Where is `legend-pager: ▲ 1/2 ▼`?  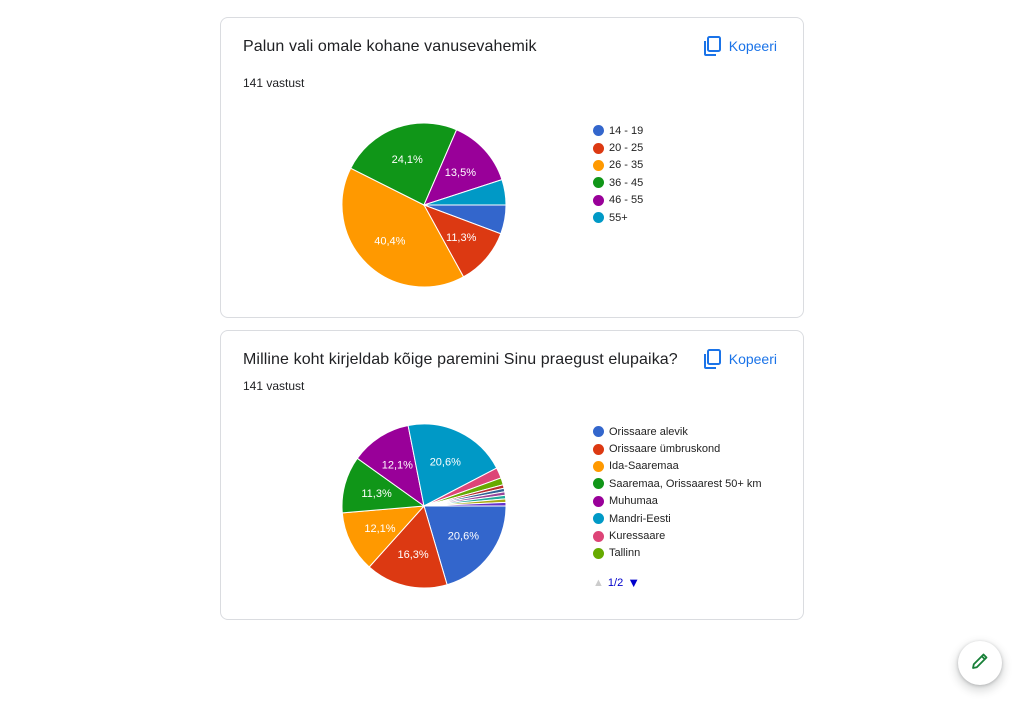 legend-pager: ▲ 1/2 ▼ is located at coordinates (616, 582).